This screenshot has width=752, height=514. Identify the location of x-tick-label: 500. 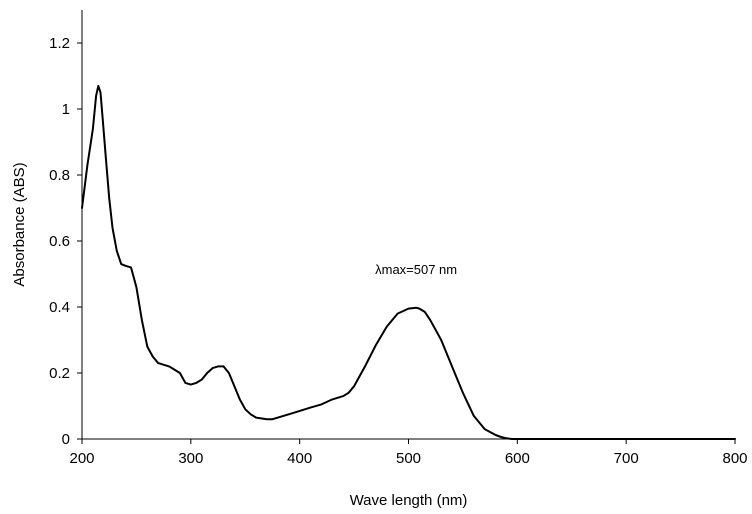
(408, 458).